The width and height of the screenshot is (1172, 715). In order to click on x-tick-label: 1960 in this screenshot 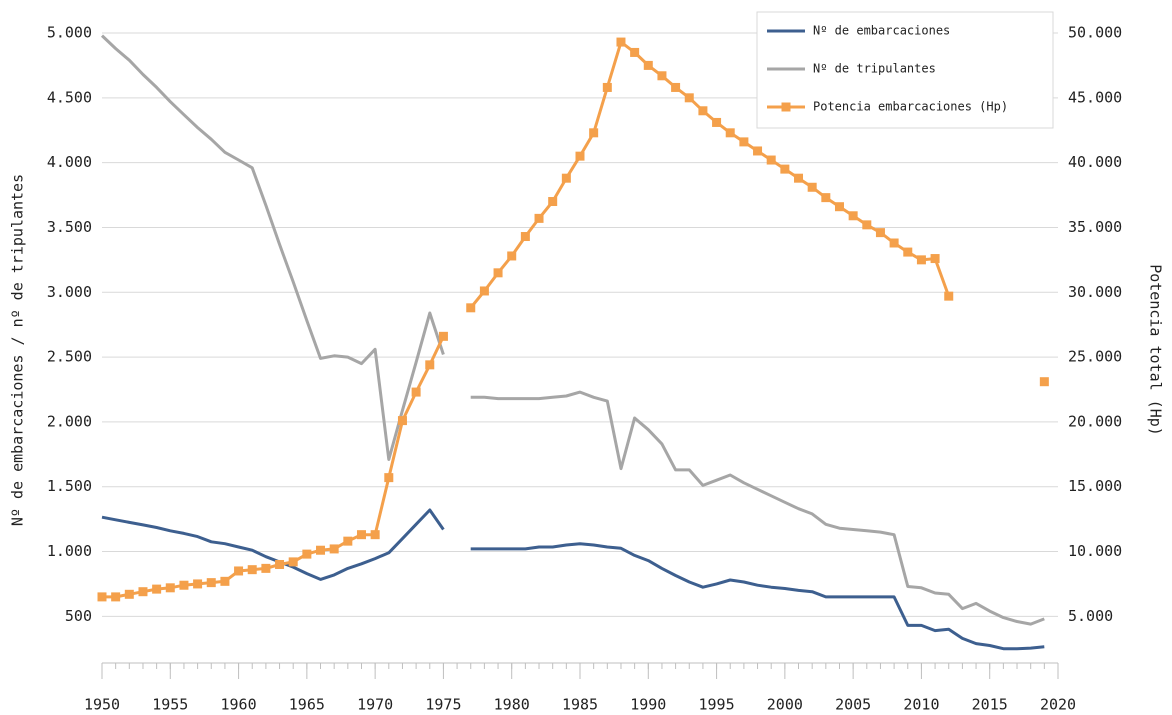, I will do `click(239, 705)`.